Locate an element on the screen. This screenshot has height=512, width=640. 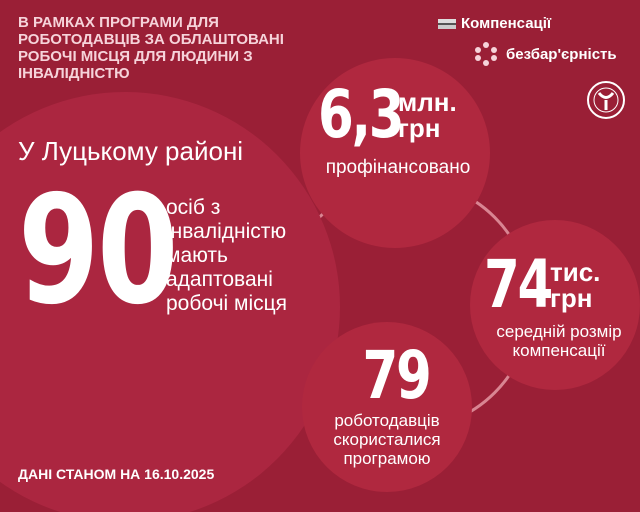
stat-circle-employers is located at coordinates (387, 407).